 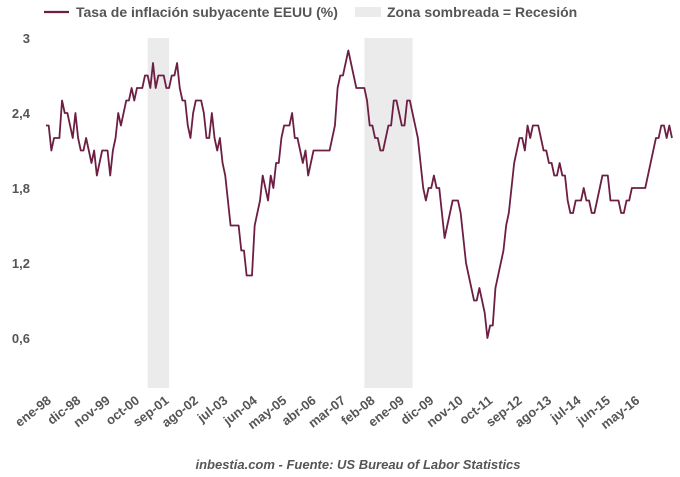 What do you see at coordinates (21, 263) in the screenshot?
I see `y-tick-label: 1,2` at bounding box center [21, 263].